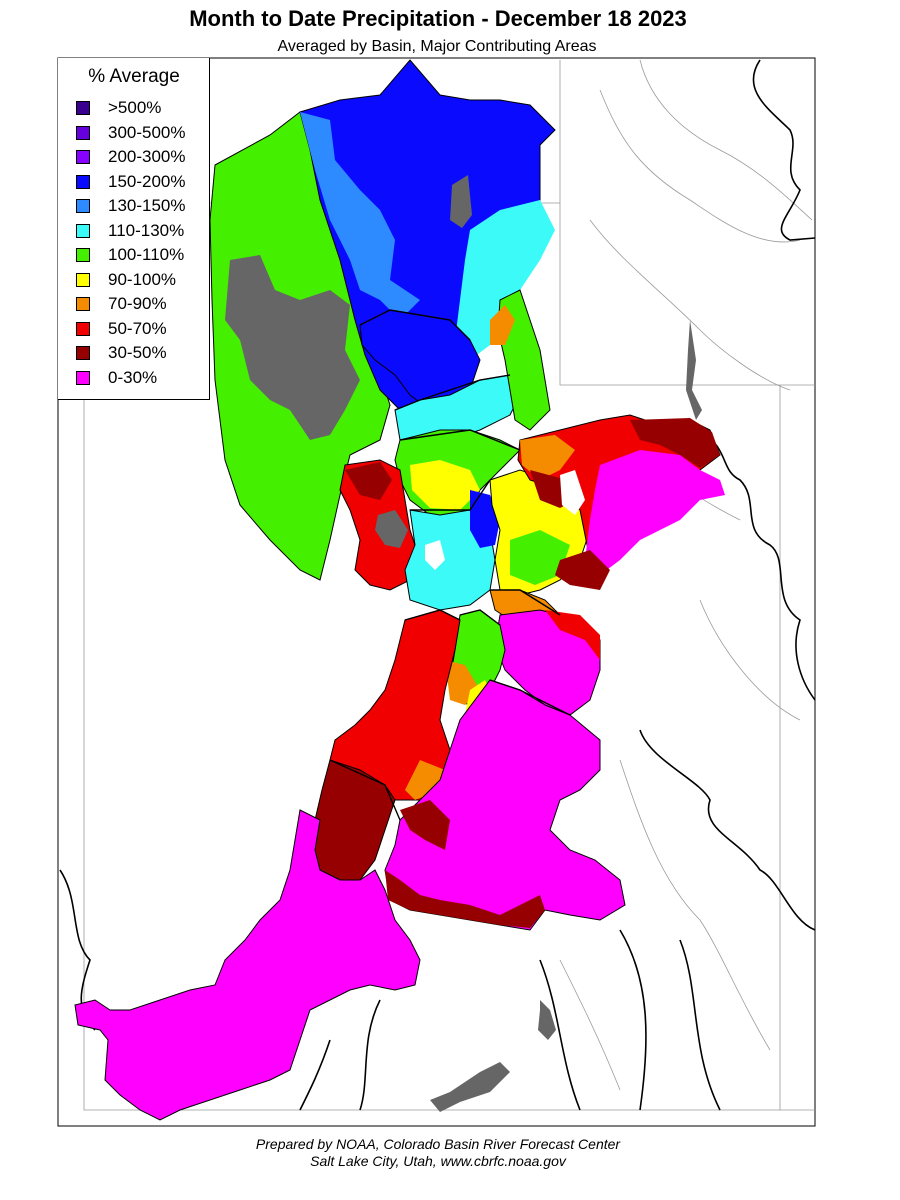 Image resolution: width=900 pixels, height=1200 pixels. I want to click on legend-label: 130-150%, so click(147, 205).